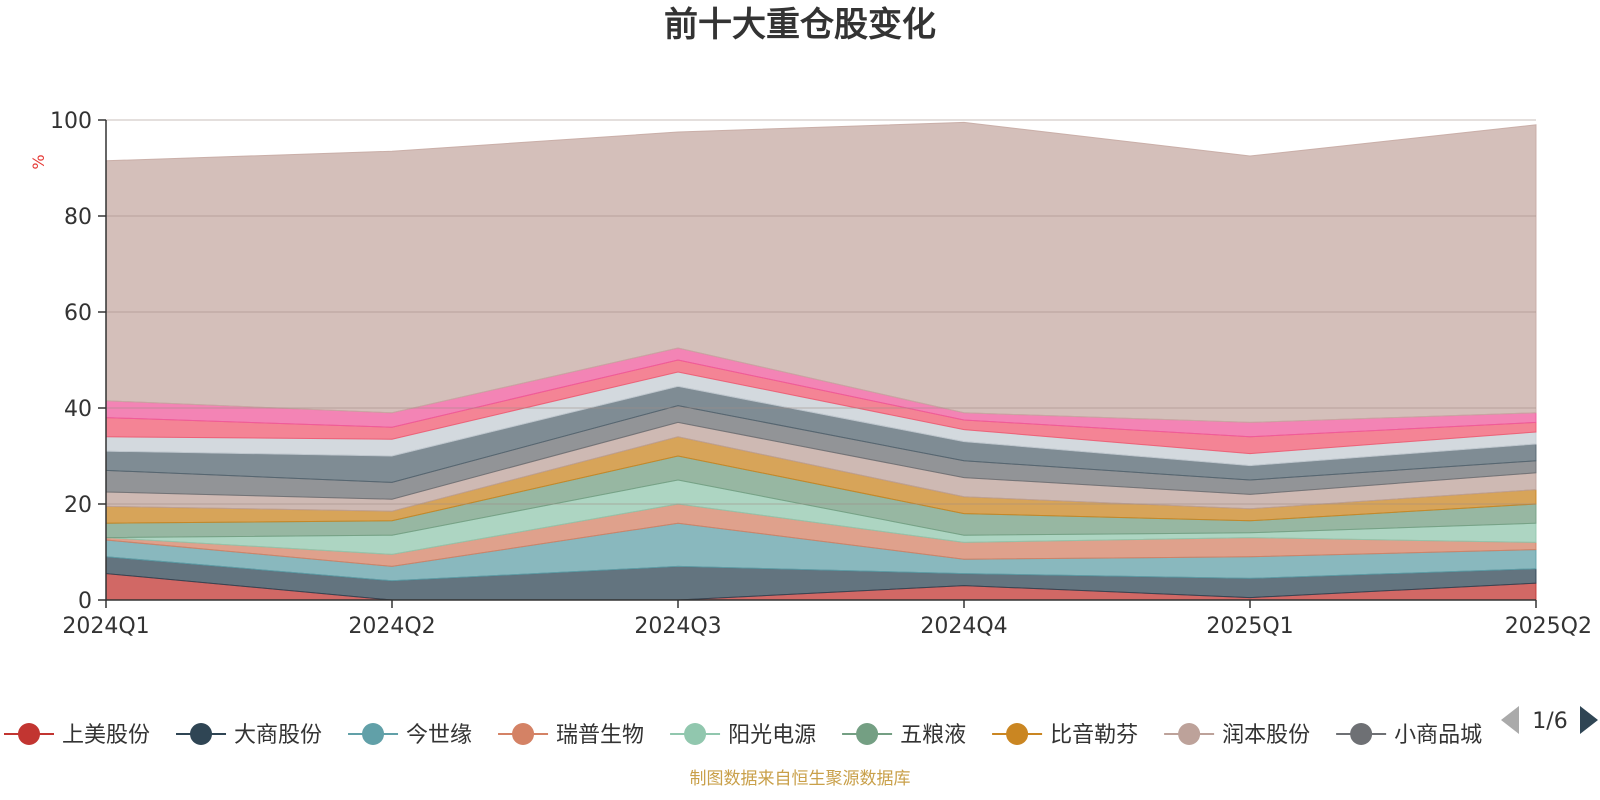  What do you see at coordinates (800, 25) in the screenshot?
I see `chart-title: 前十大重仓股变化` at bounding box center [800, 25].